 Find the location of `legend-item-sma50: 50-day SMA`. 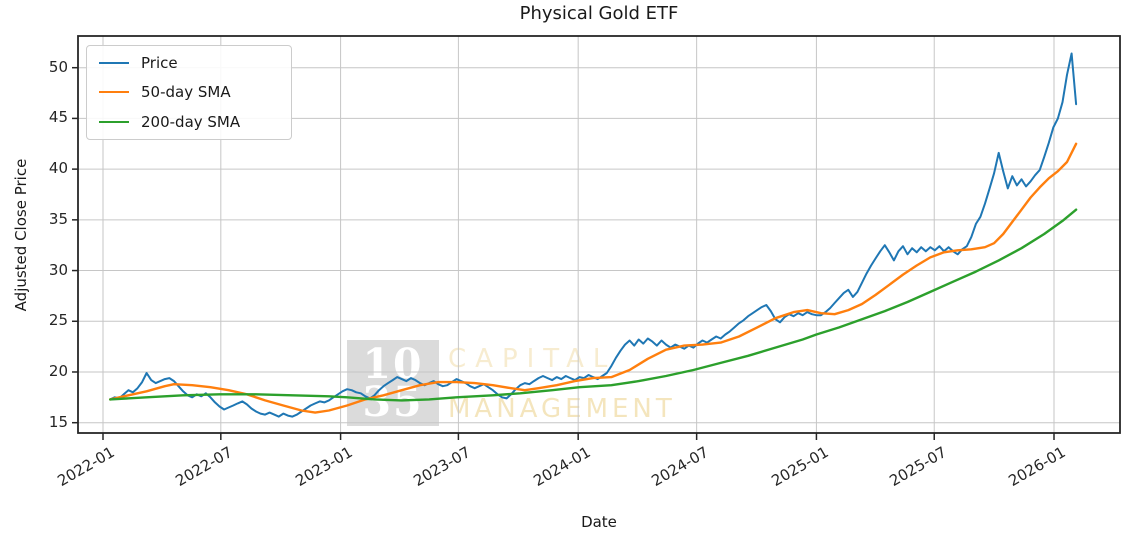

legend-item-sma50: 50-day SMA is located at coordinates (189, 92).